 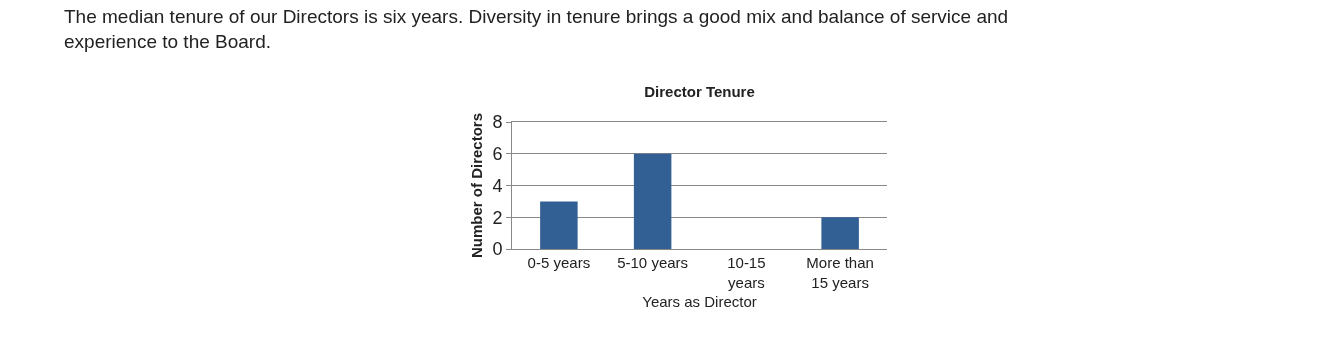 What do you see at coordinates (559, 262) in the screenshot?
I see `x-tick-label: 0-5 years` at bounding box center [559, 262].